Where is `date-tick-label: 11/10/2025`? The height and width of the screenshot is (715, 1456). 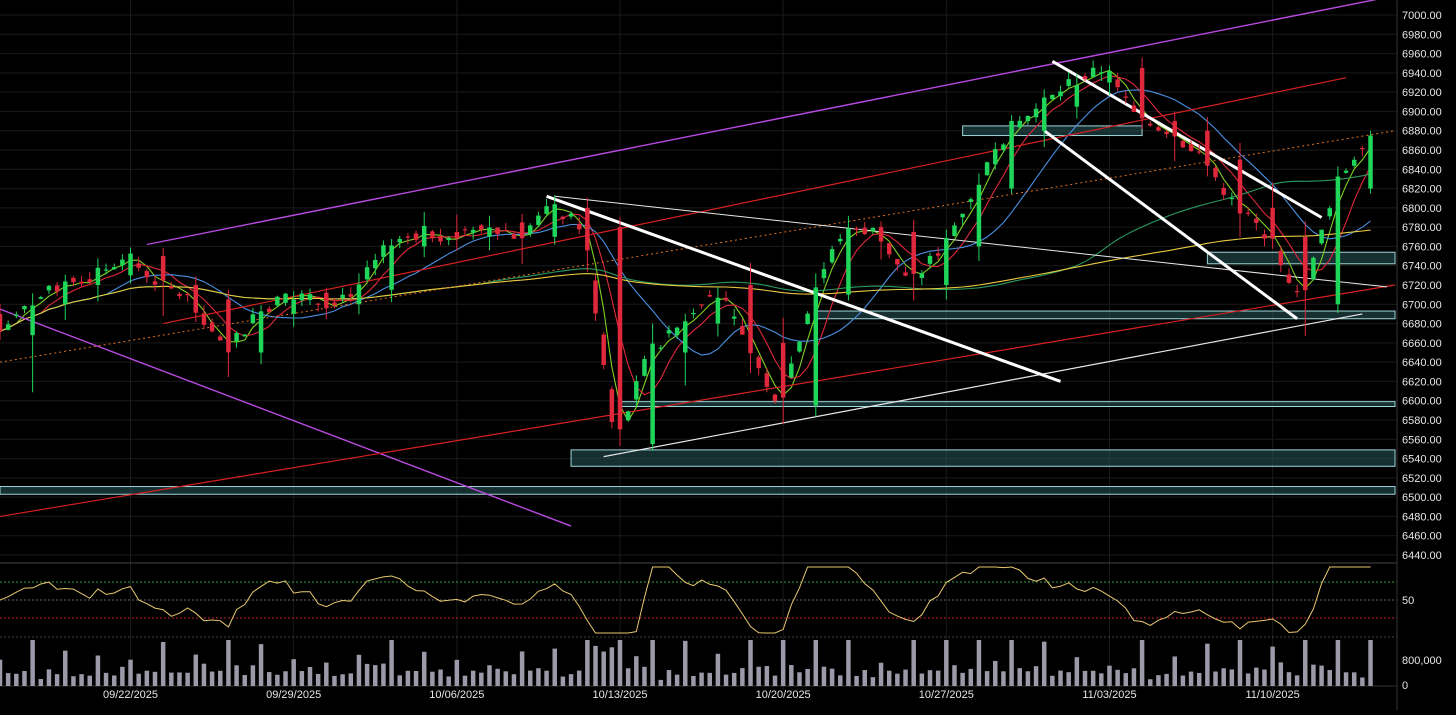
date-tick-label: 11/10/2025 is located at coordinates (1273, 695).